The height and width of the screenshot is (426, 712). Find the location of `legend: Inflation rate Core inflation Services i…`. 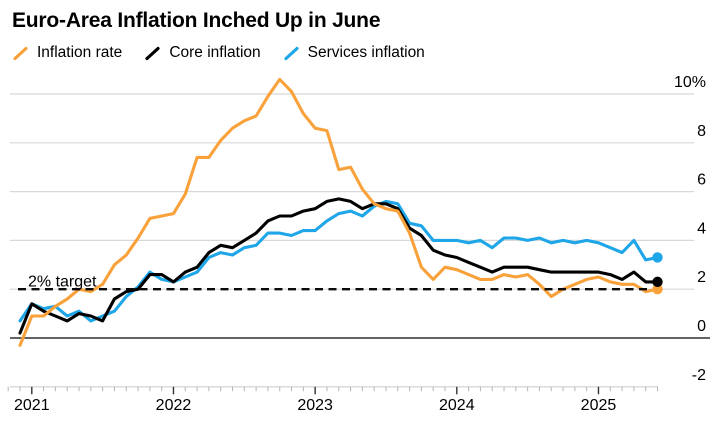

legend: Inflation rate Core inflation Services i… is located at coordinates (218, 53).